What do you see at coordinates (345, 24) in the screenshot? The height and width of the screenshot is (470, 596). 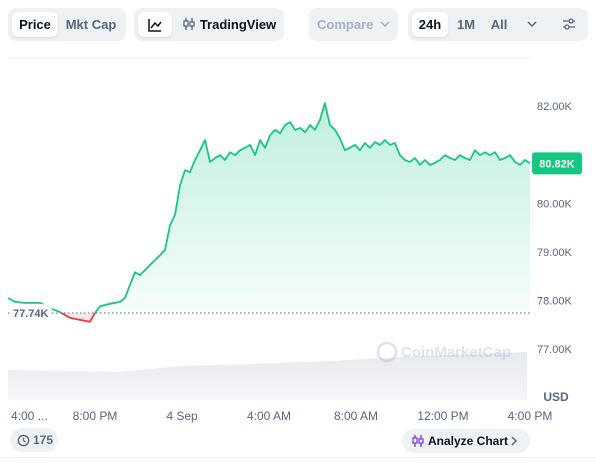 I see `compare-label: Compare` at bounding box center [345, 24].